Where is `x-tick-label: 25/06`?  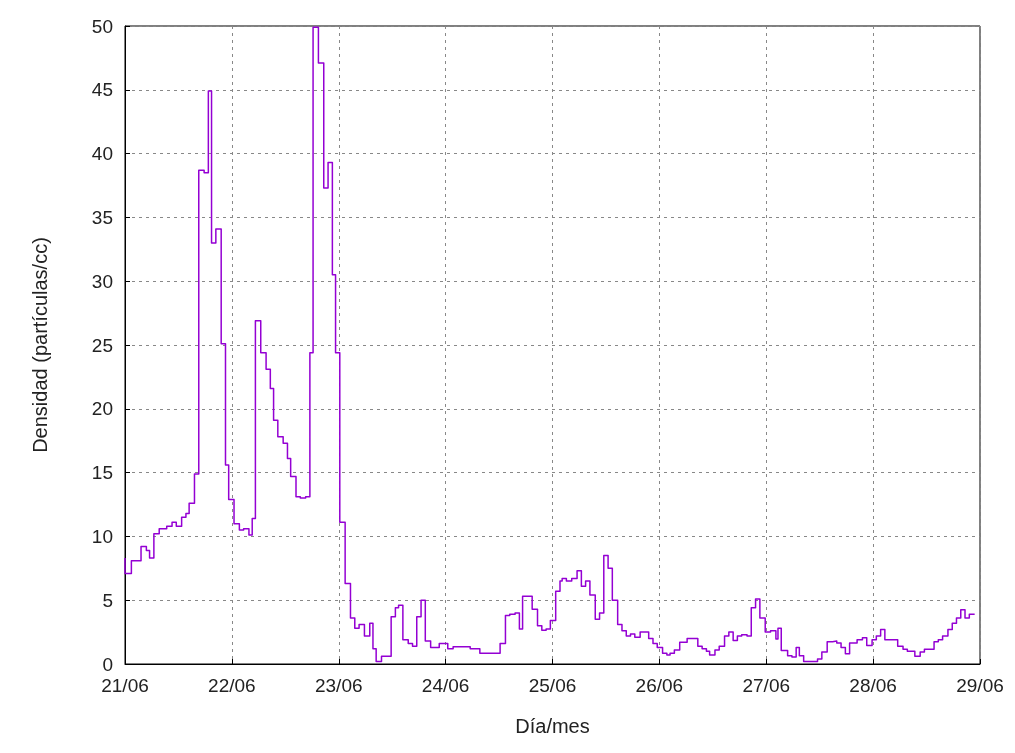
x-tick-label: 25/06 is located at coordinates (552, 685).